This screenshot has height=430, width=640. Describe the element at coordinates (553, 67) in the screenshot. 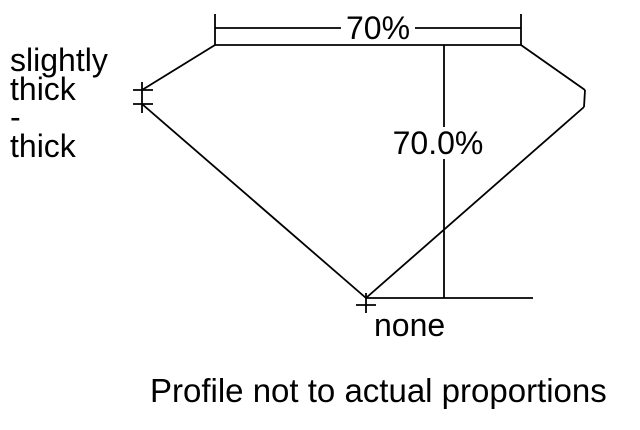

I see `crown-right-line` at that location.